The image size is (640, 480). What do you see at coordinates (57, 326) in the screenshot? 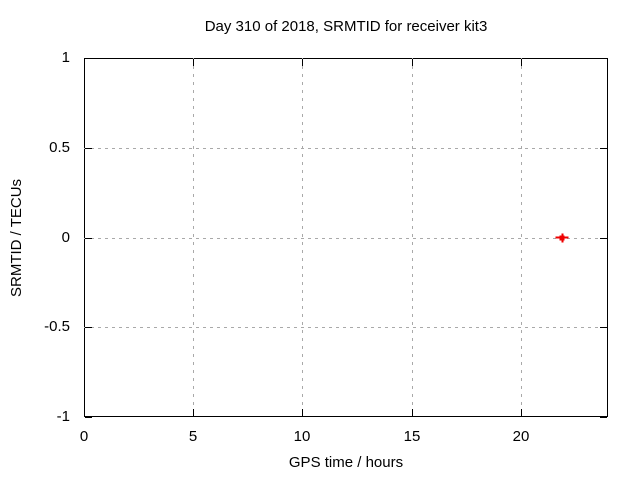
I see `y-tick-label: -0.5` at bounding box center [57, 326].